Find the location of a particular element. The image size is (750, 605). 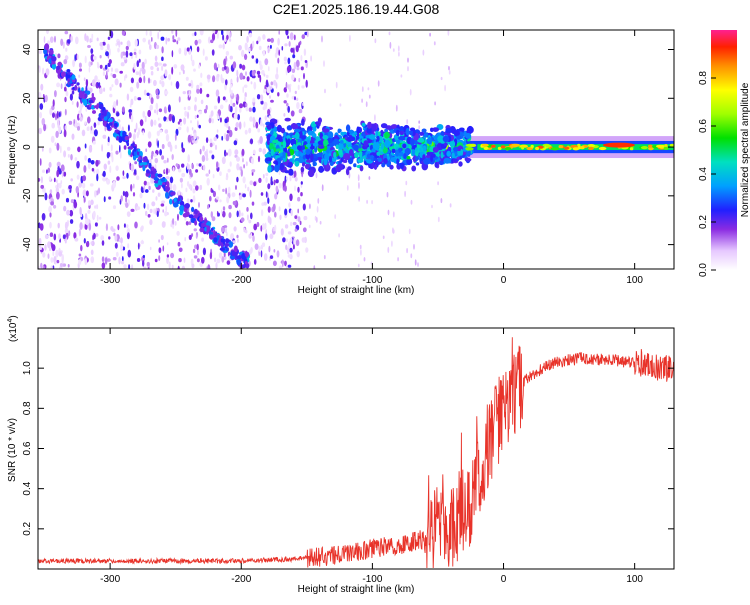

x-tick-label: 0 is located at coordinates (504, 280).